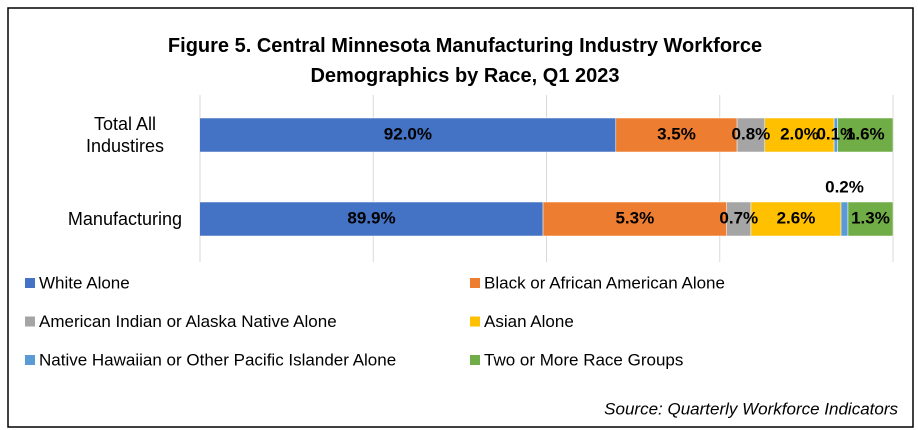  Describe the element at coordinates (604, 282) in the screenshot. I see `legend-label: Black or African American Alone` at that location.